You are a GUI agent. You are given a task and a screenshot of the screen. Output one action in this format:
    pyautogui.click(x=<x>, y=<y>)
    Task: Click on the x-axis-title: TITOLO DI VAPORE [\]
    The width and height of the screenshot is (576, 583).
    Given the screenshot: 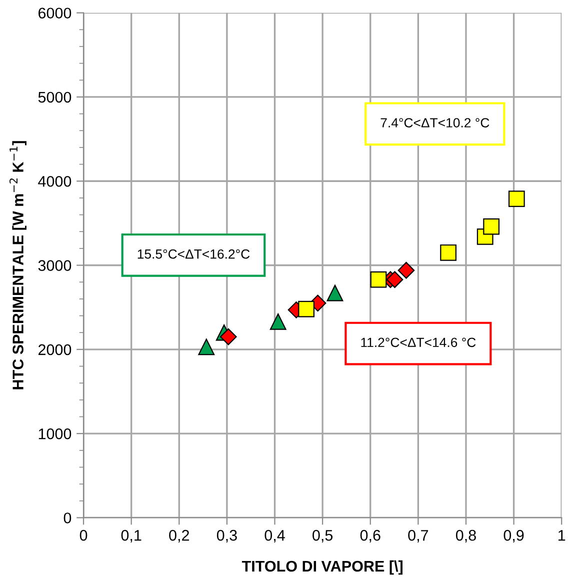 What is the action you would take?
    pyautogui.click(x=322, y=567)
    